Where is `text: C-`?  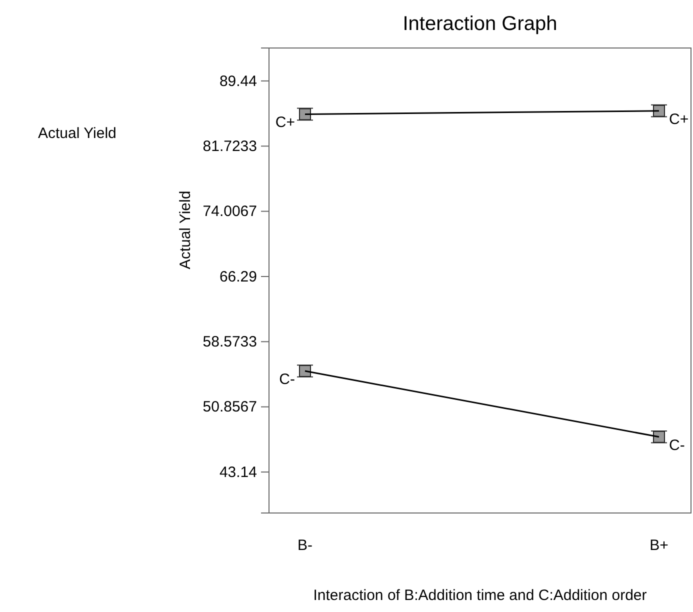 text: C- is located at coordinates (677, 445).